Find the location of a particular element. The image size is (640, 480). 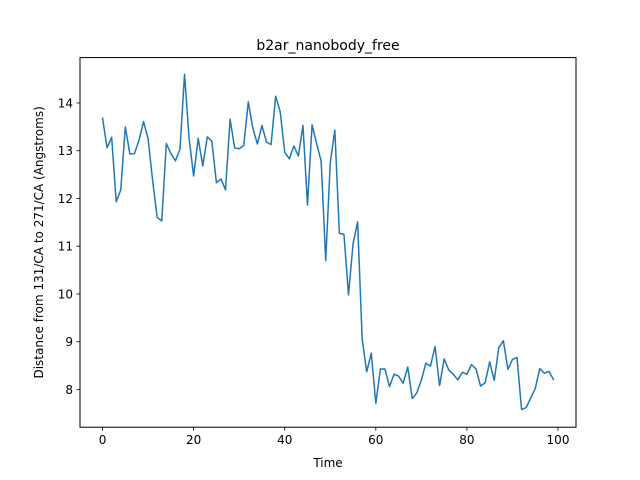

x-axis: 0 20 40 60 80 100 is located at coordinates (334, 437).